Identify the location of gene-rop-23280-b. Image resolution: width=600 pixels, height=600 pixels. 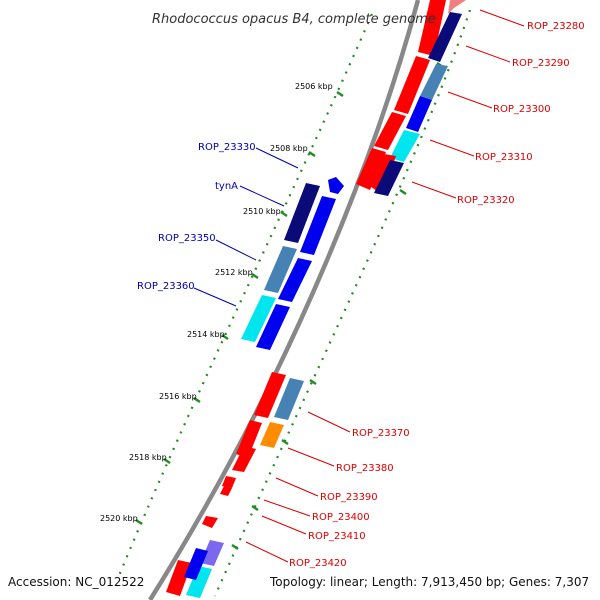
(457, 7).